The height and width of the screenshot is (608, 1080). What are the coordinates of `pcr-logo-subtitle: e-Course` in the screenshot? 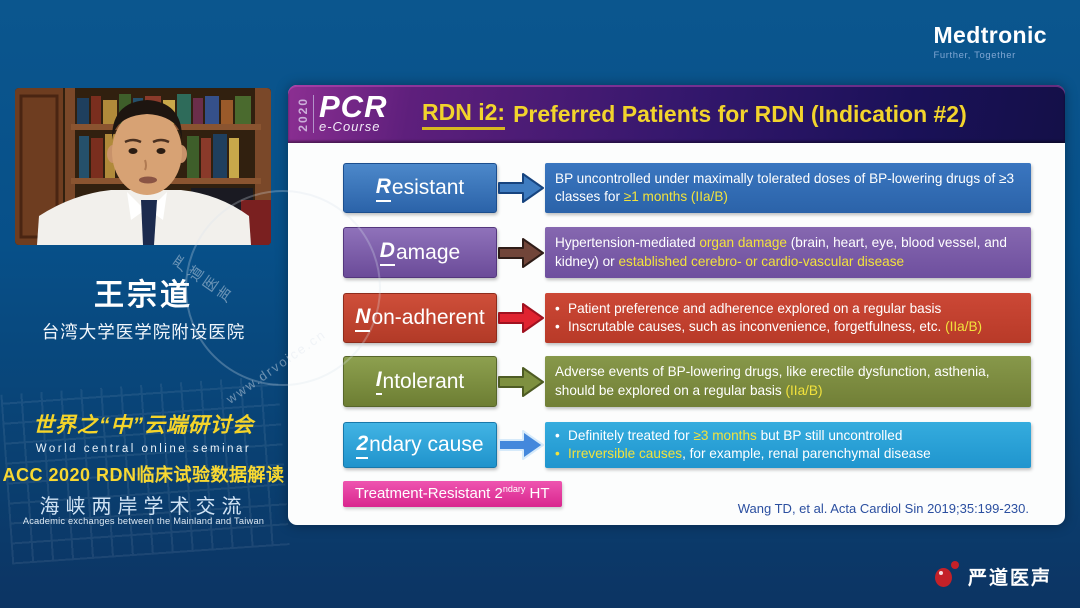 It's located at (350, 127).